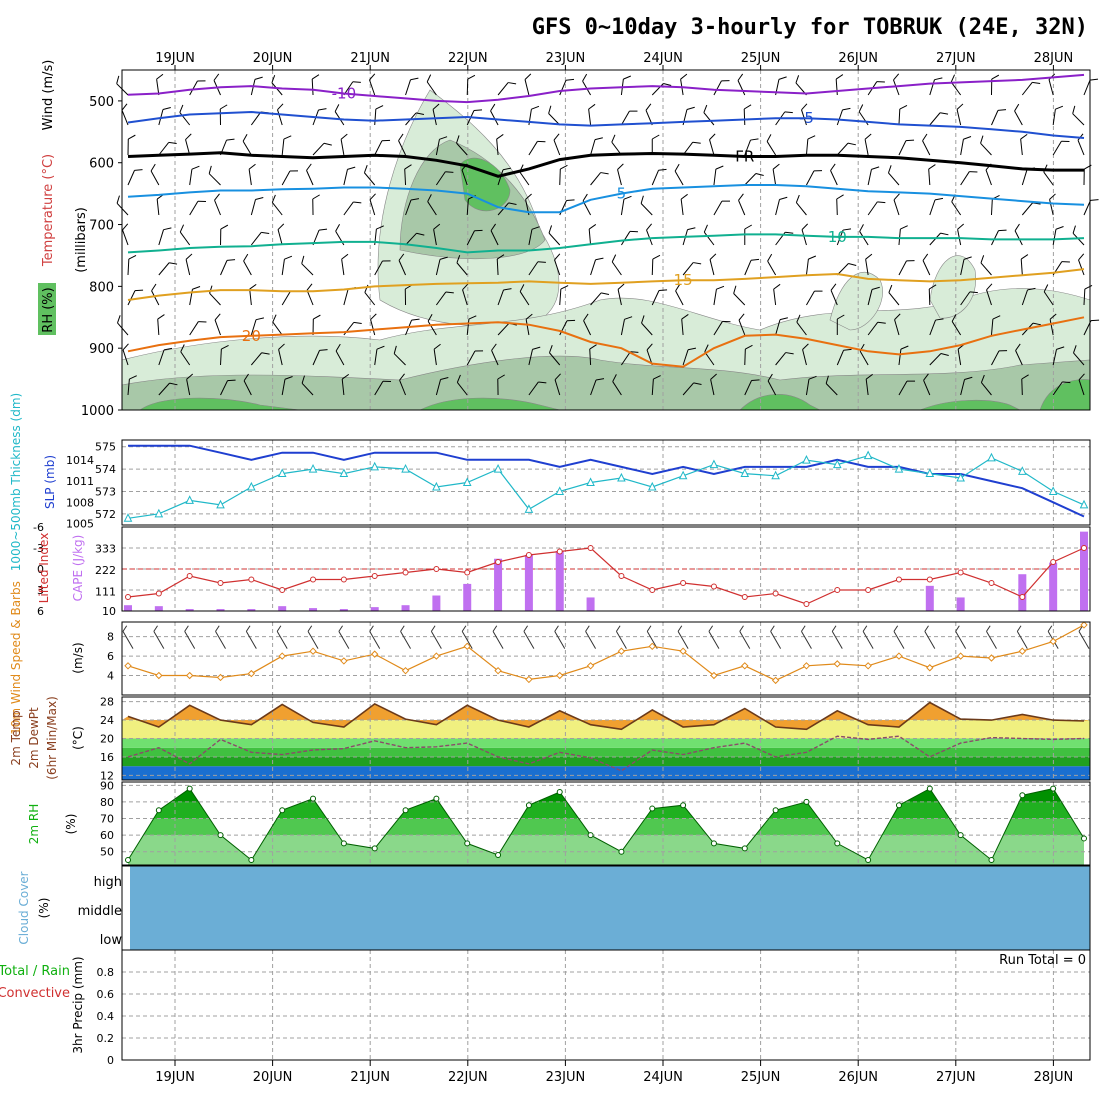 Image resolution: width=1100 pixels, height=1100 pixels. I want to click on li-point, so click(128, 597).